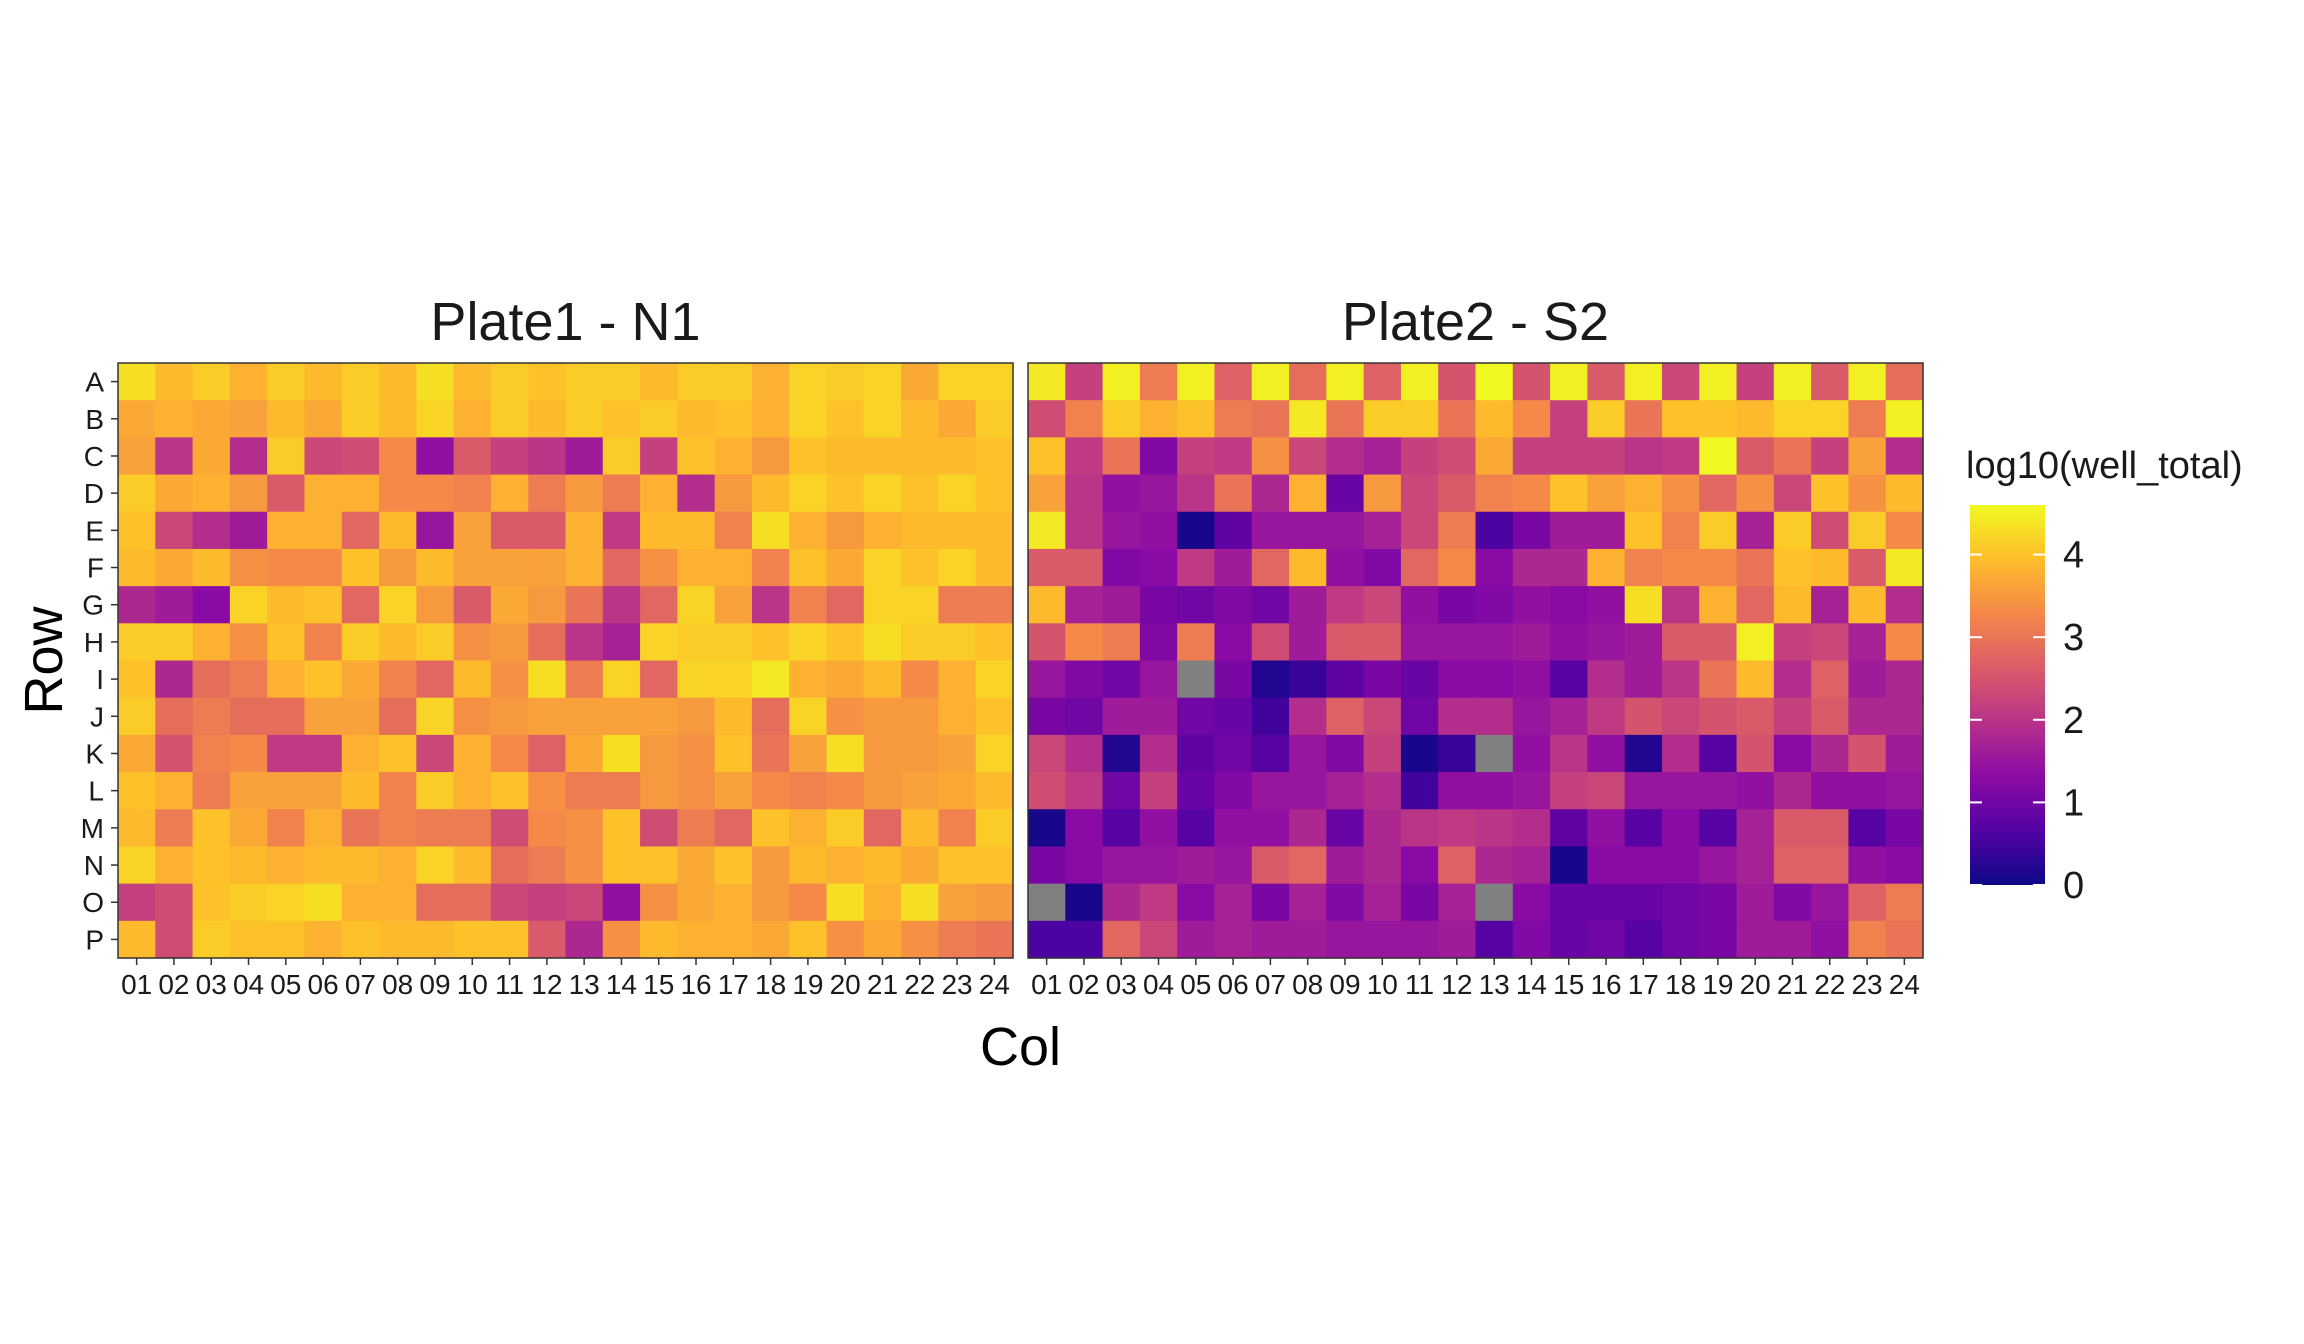  I want to click on heatmap-cell-L20, so click(845, 791).